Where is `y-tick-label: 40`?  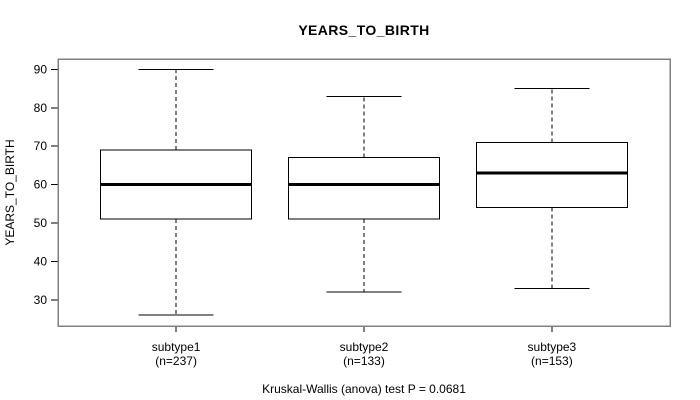
y-tick-label: 40 is located at coordinates (41, 261).